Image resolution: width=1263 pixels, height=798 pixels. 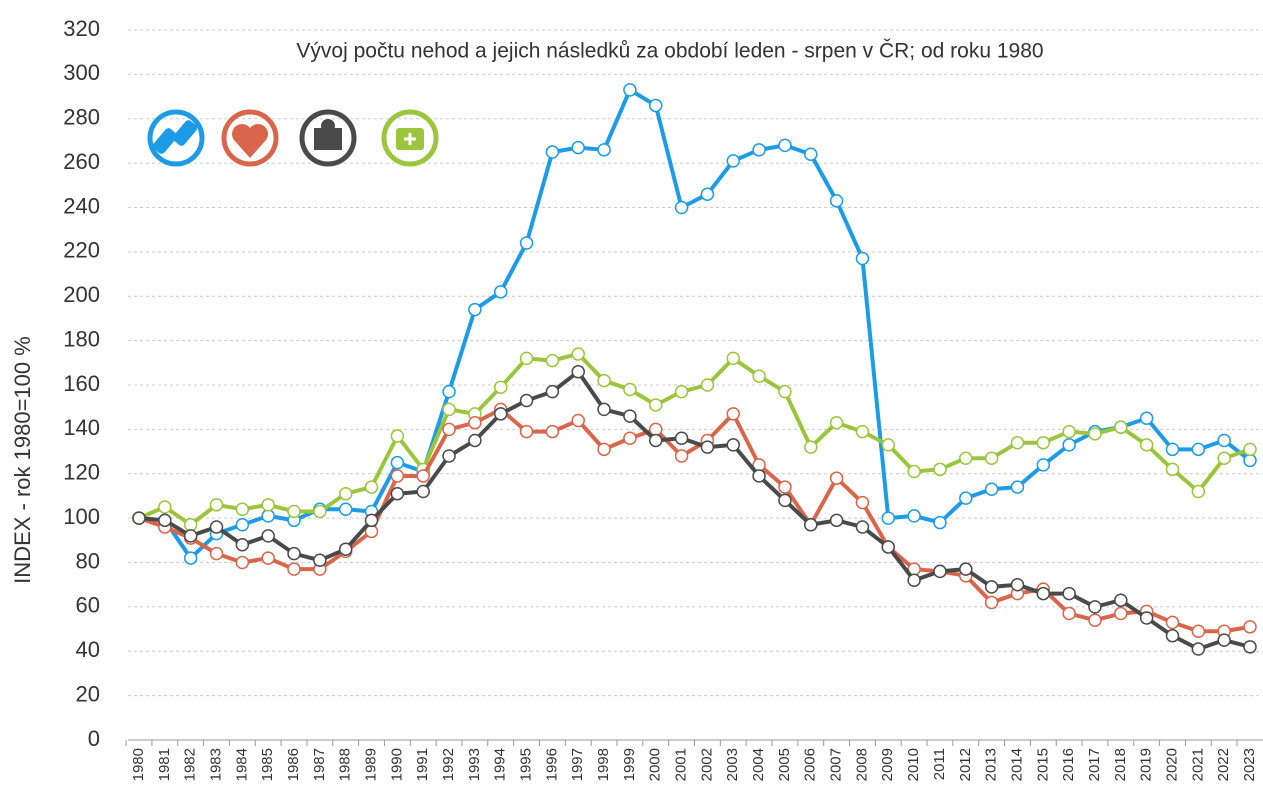 What do you see at coordinates (887, 764) in the screenshot?
I see `x-tick-label: 2009` at bounding box center [887, 764].